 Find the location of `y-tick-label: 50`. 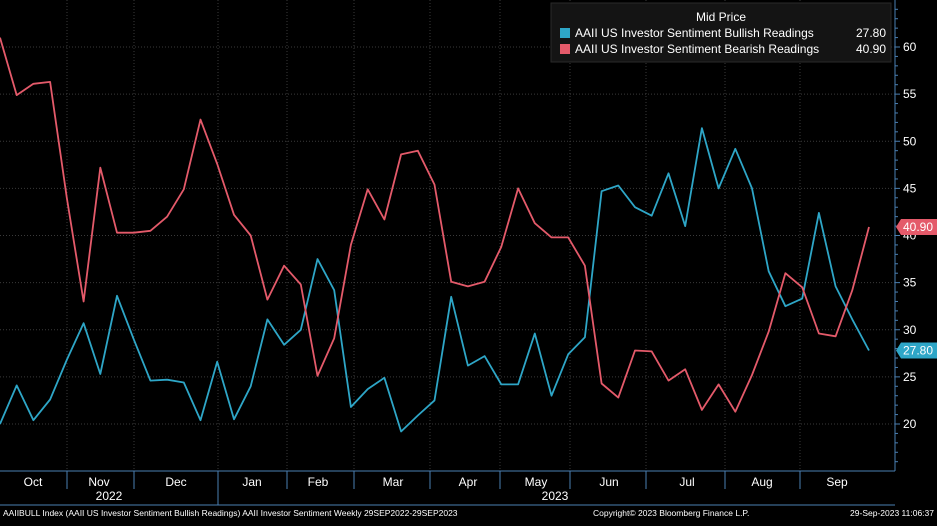

y-tick-label: 50 is located at coordinates (910, 141).